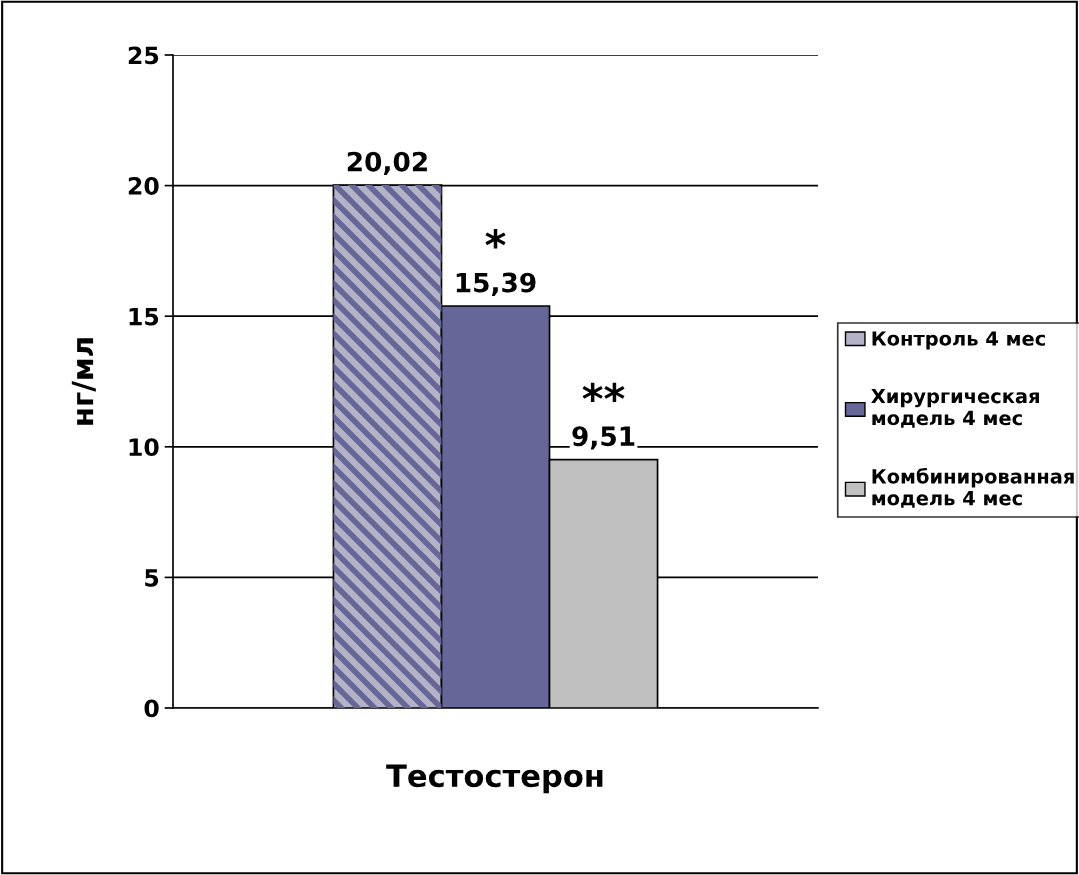  What do you see at coordinates (151, 708) in the screenshot?
I see `y-tick-label: 0` at bounding box center [151, 708].